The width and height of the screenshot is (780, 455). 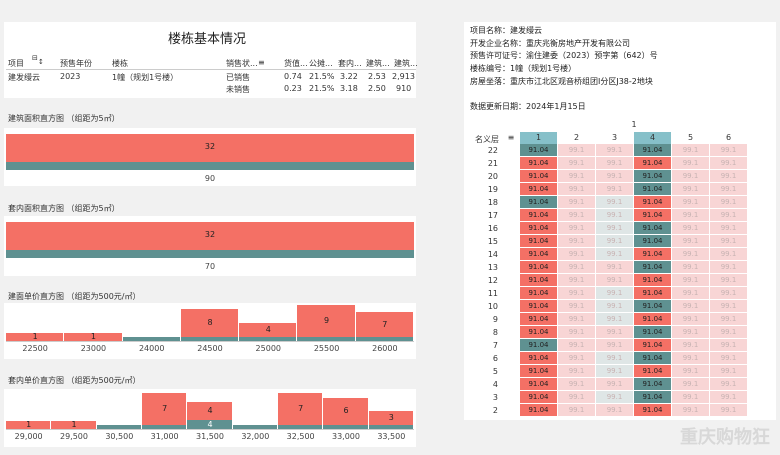 What do you see at coordinates (210, 148) in the screenshot?
I see `hist1-bar` at bounding box center [210, 148].